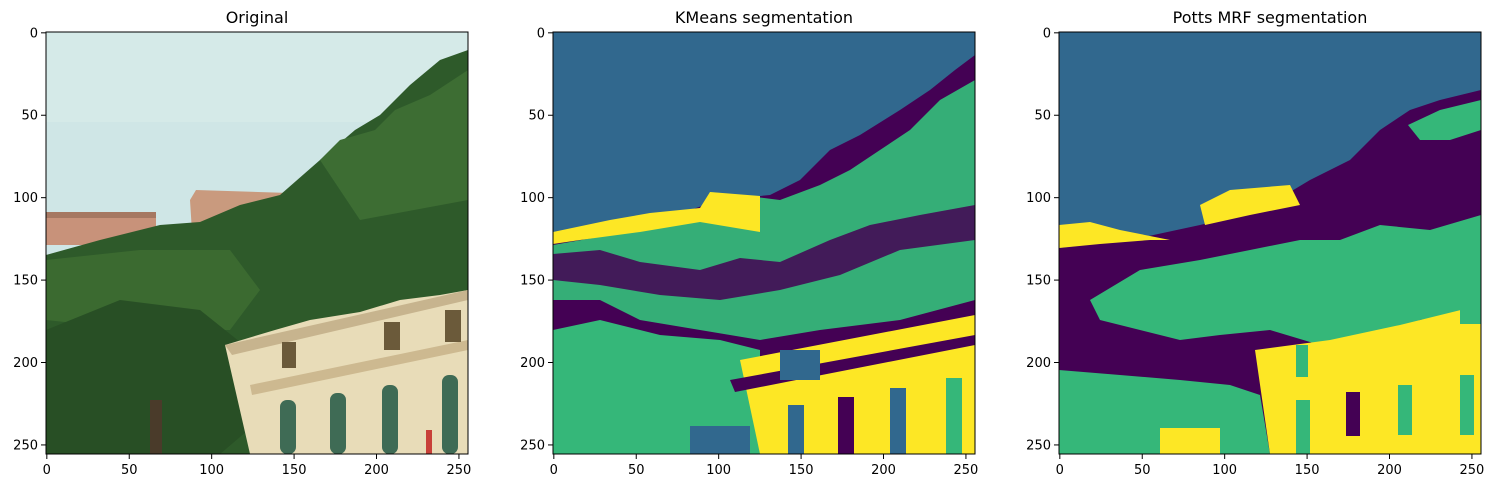 The height and width of the screenshot is (487, 1493). I want to click on tree-canopy, so click(153, 377).